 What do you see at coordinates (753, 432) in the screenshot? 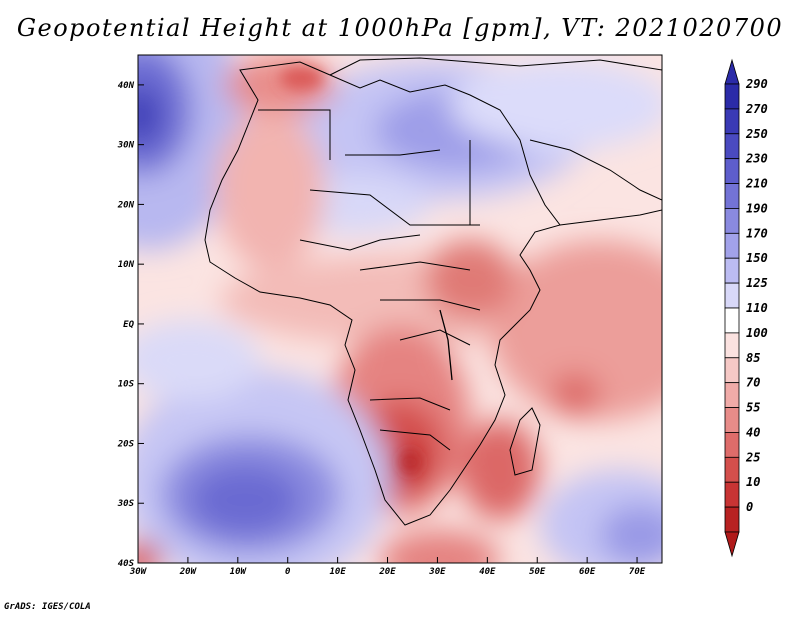
I see `colorbar-label: 40` at bounding box center [753, 432].